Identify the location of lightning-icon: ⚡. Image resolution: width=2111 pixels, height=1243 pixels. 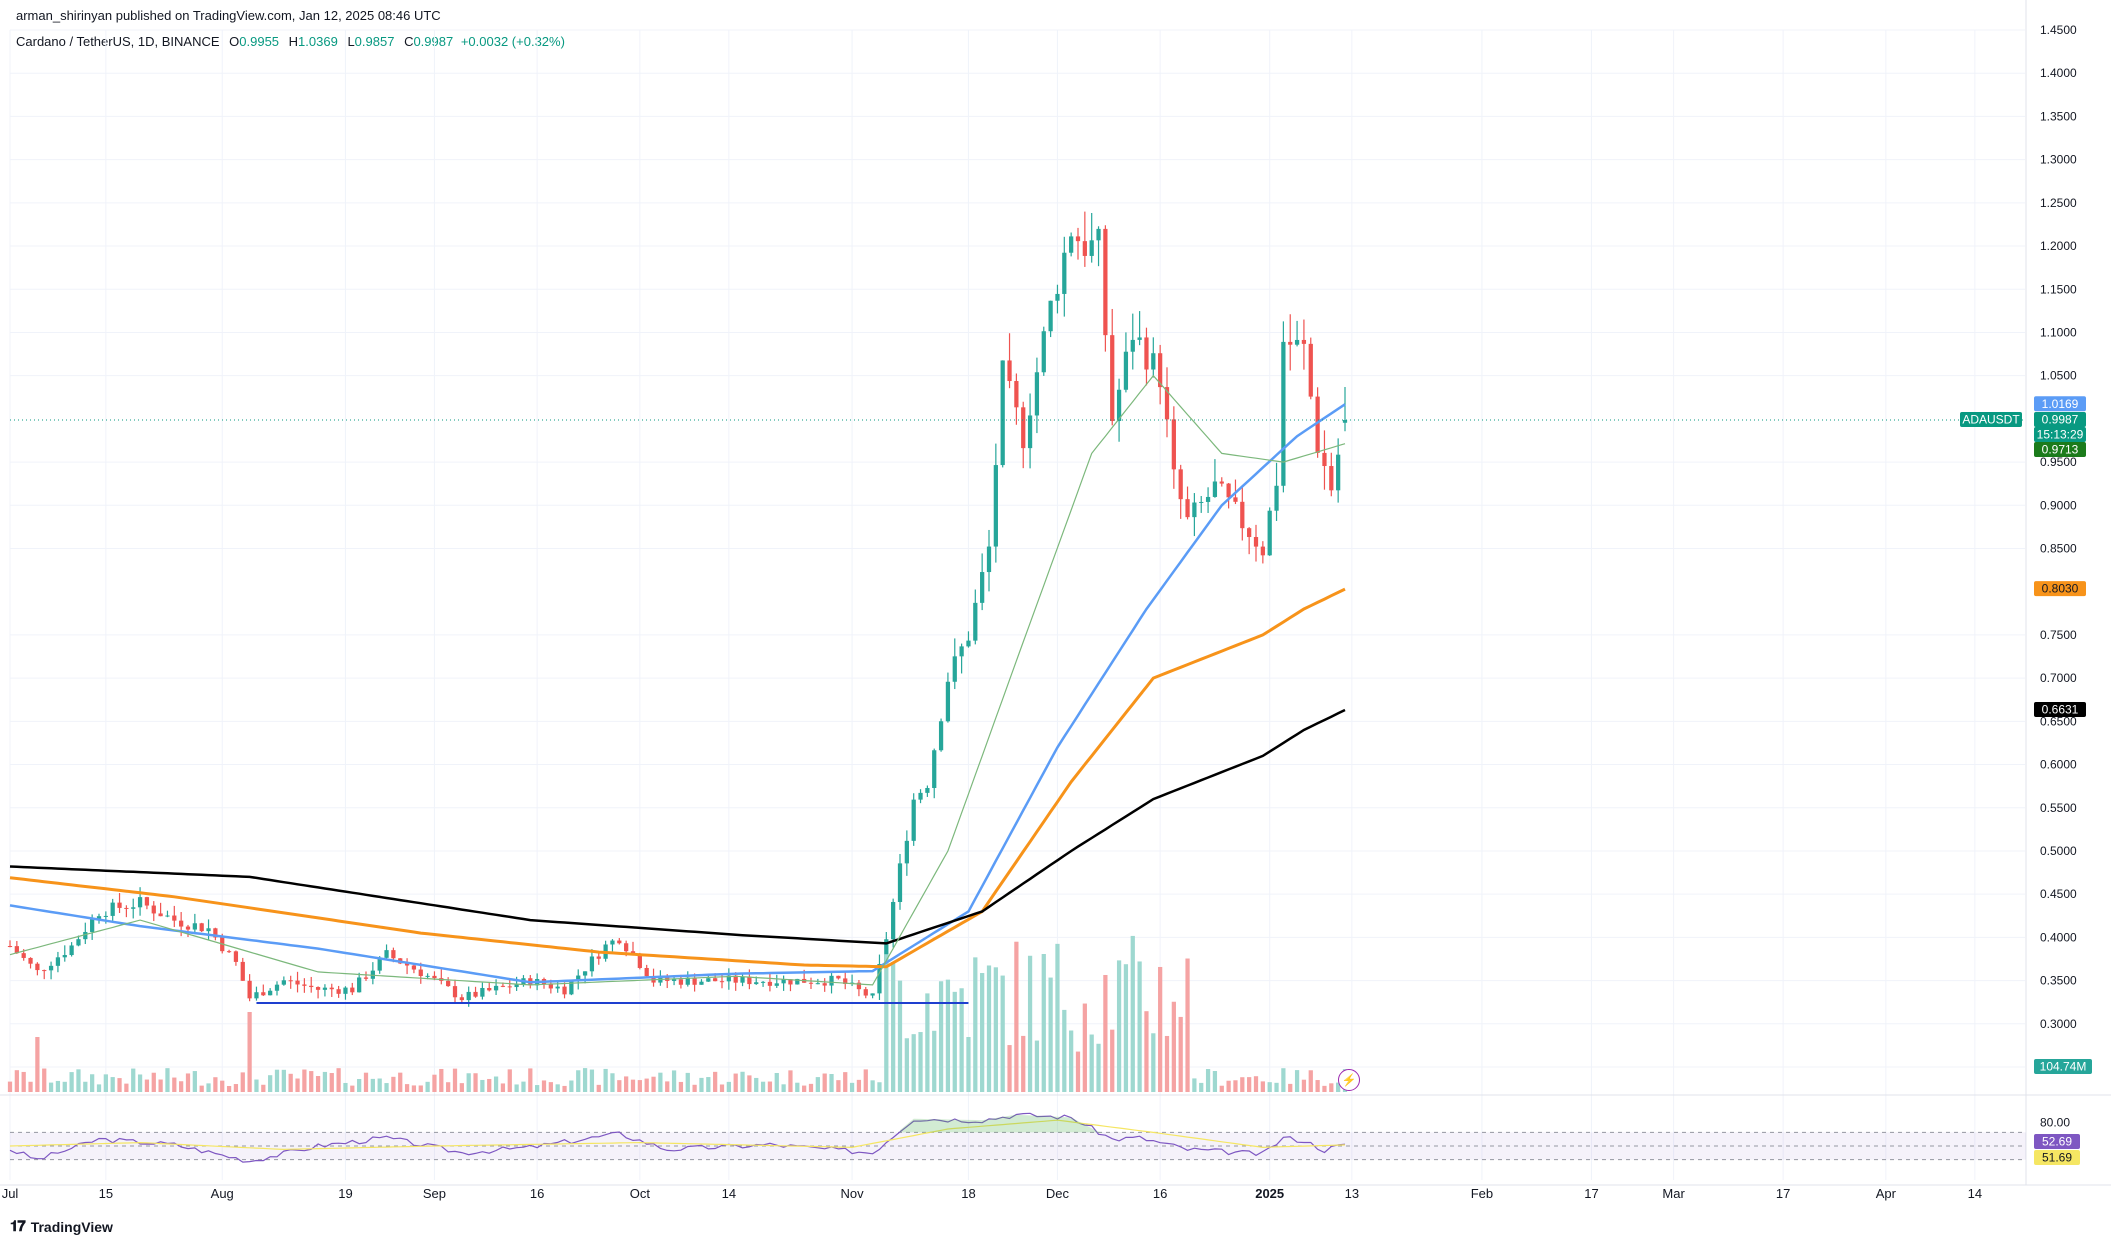
(1349, 1080).